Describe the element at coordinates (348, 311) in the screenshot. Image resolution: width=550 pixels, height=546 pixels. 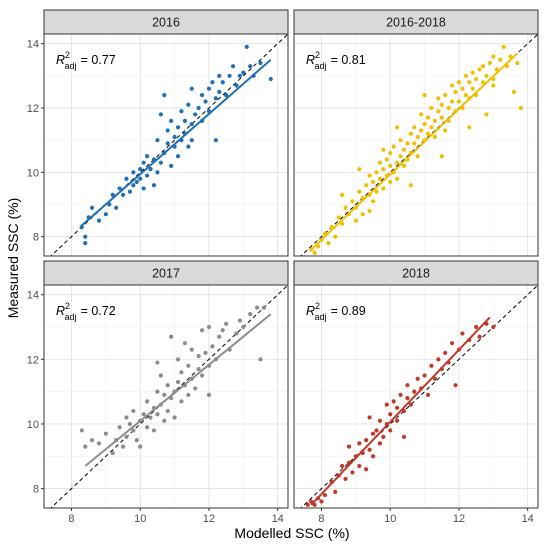
I see `r2-value: = 0.89` at that location.